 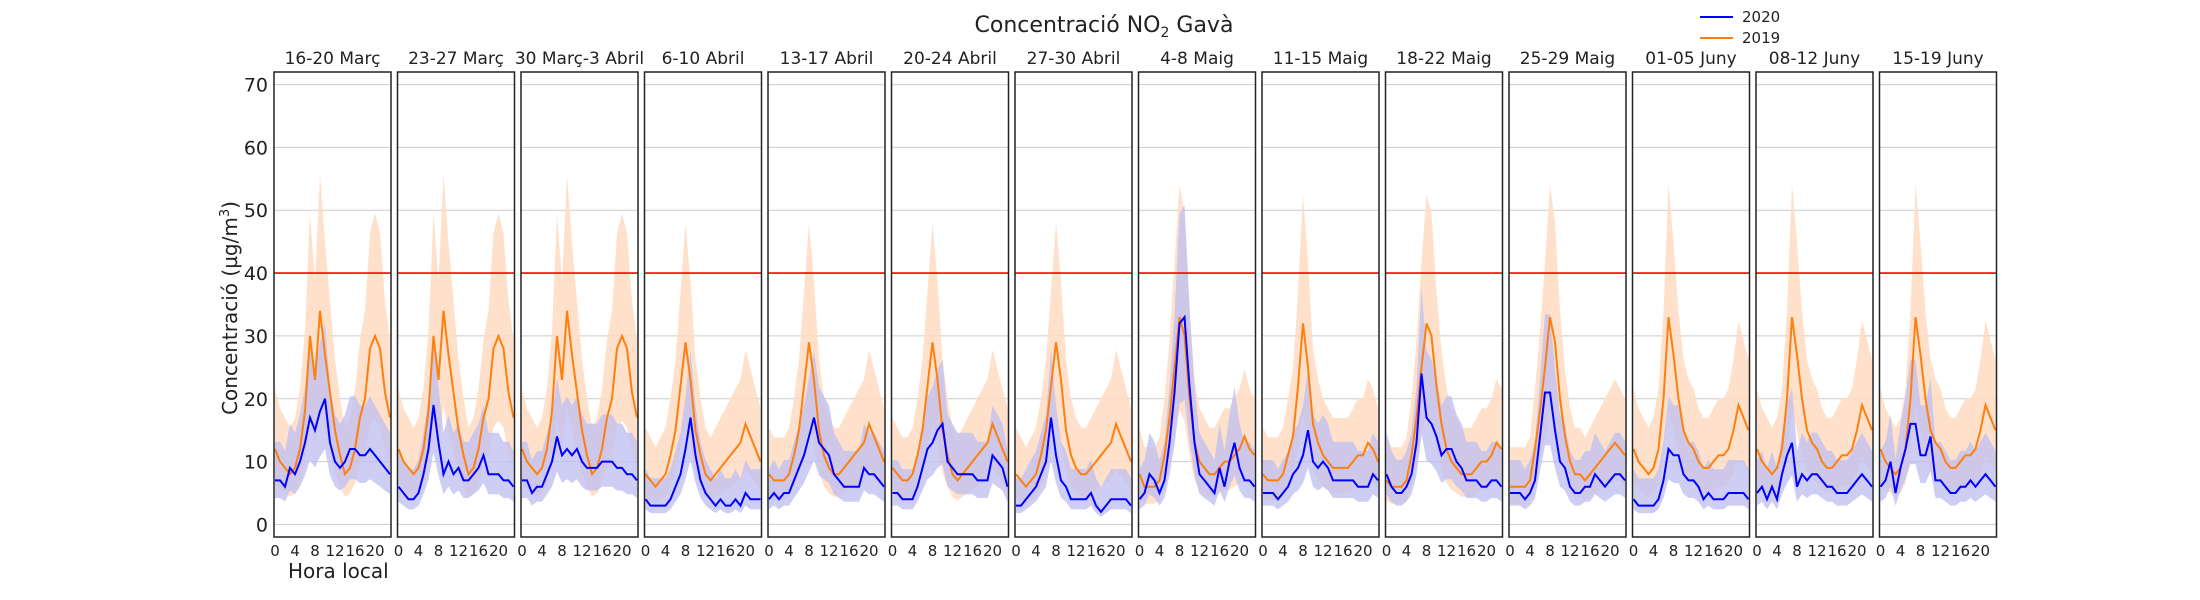 I want to click on panel: 23-27 Març 0 4 8 12 16 20, so click(x=455, y=304).